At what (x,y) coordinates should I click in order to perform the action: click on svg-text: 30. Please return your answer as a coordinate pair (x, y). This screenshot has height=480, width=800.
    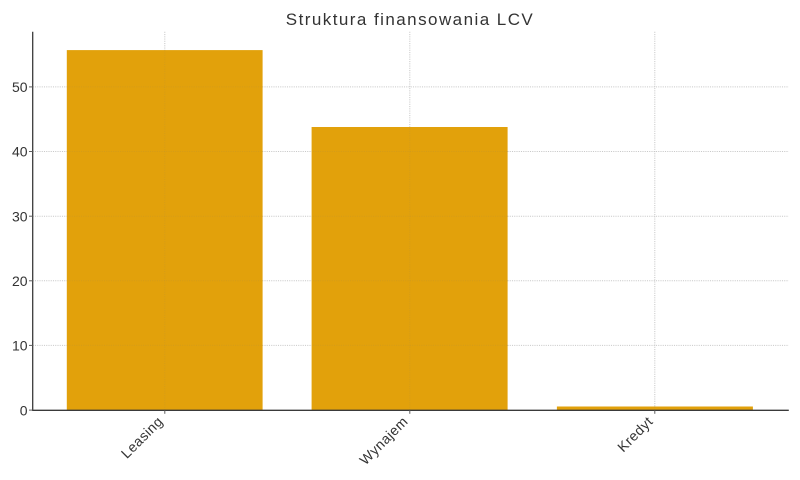
    Looking at the image, I should click on (20, 216).